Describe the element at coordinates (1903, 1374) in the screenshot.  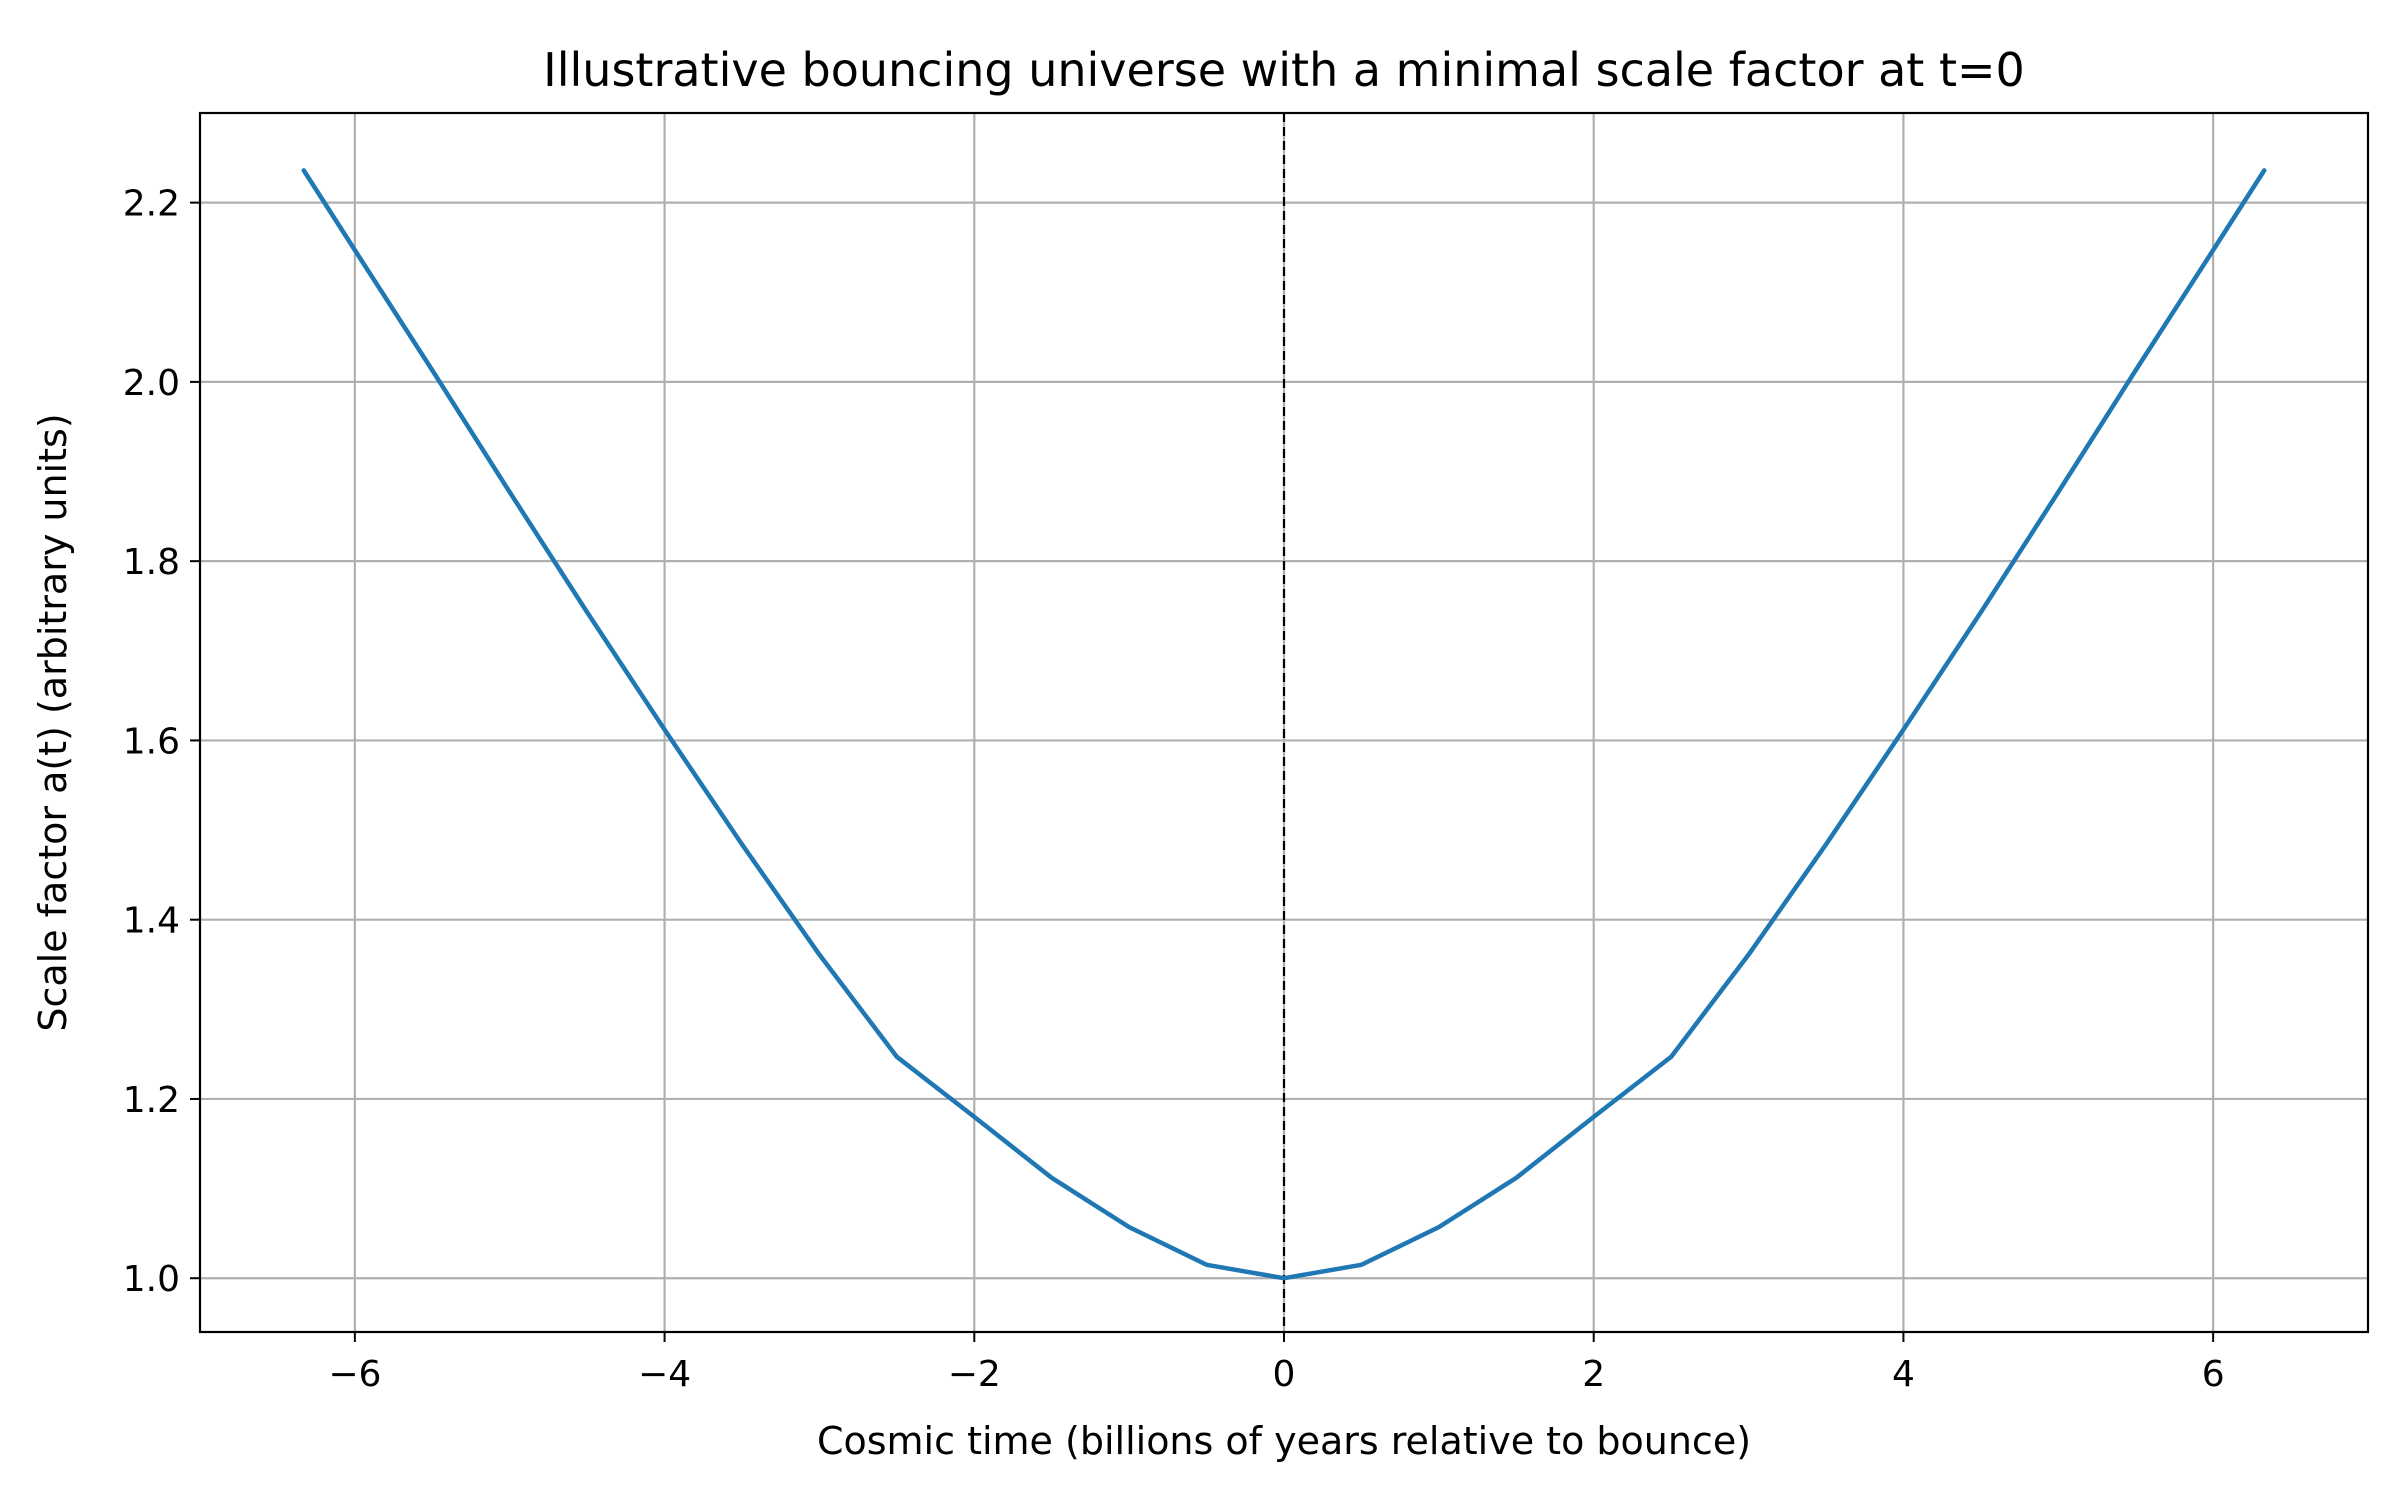
I see `x-tick-label: 4` at that location.